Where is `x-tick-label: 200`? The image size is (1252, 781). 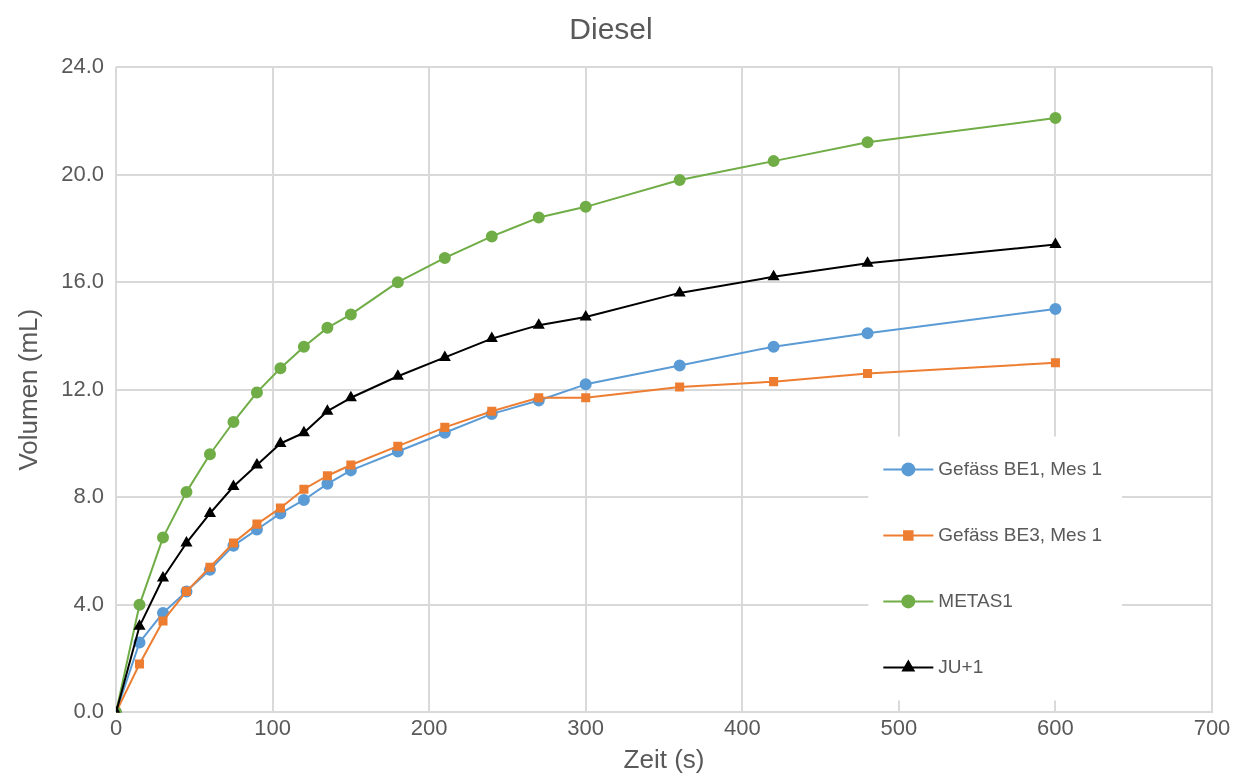 x-tick-label: 200 is located at coordinates (429, 727).